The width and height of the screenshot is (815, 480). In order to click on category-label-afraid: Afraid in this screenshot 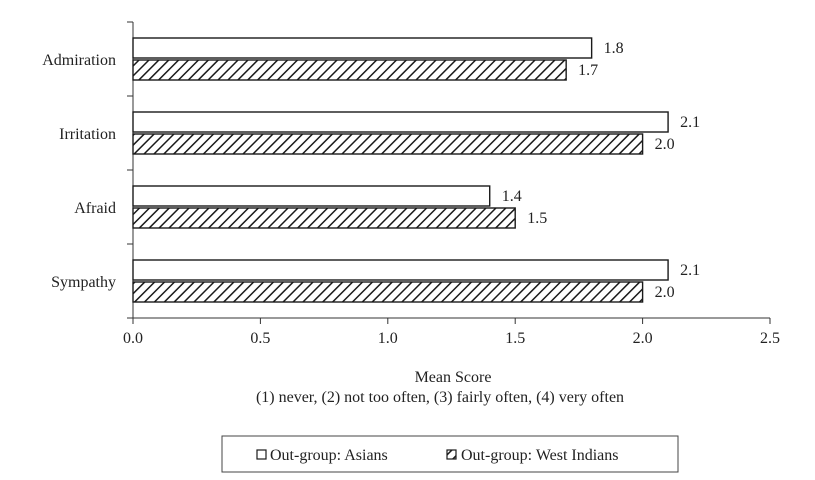, I will do `click(95, 208)`.